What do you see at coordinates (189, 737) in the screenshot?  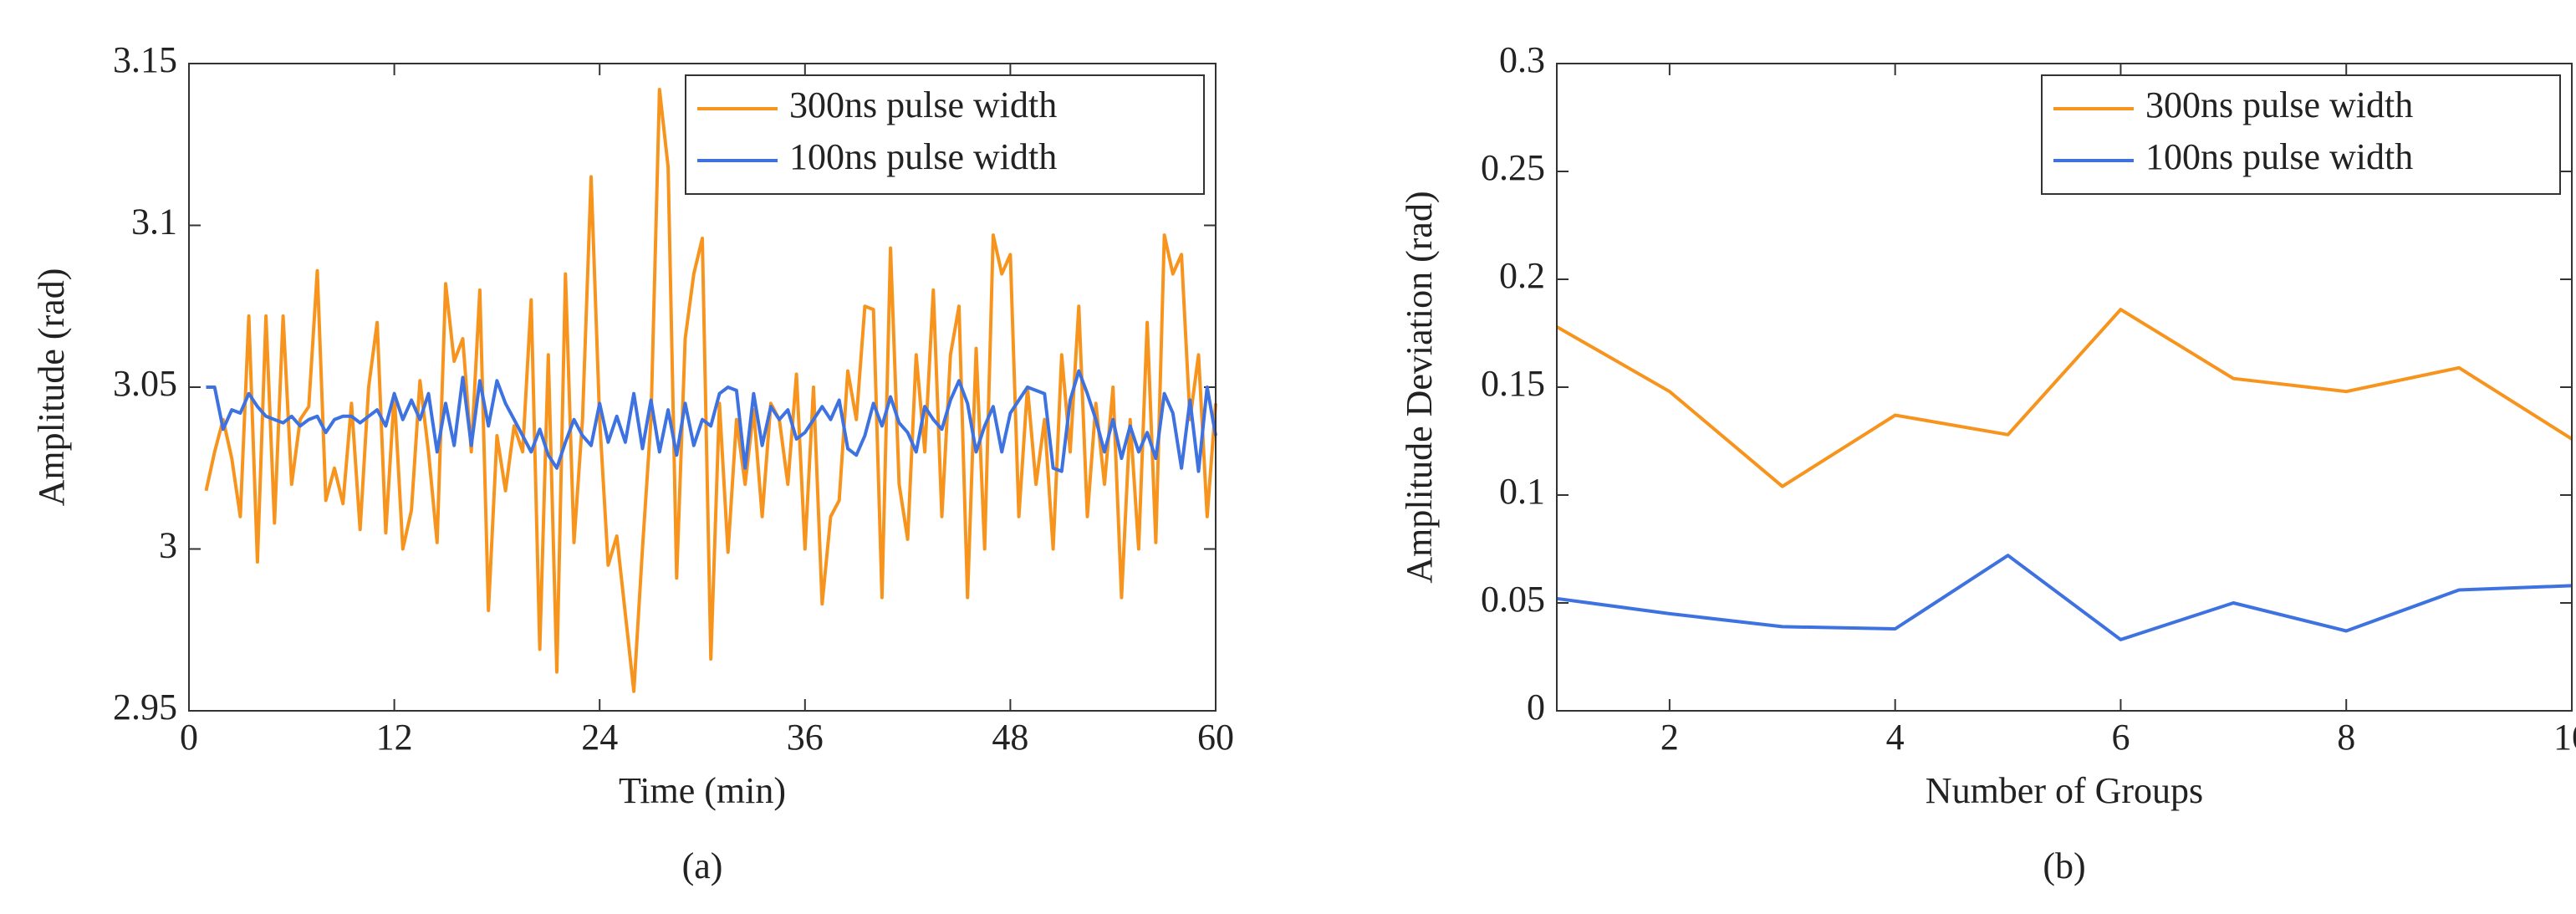 I see `x-tick-label: 0` at bounding box center [189, 737].